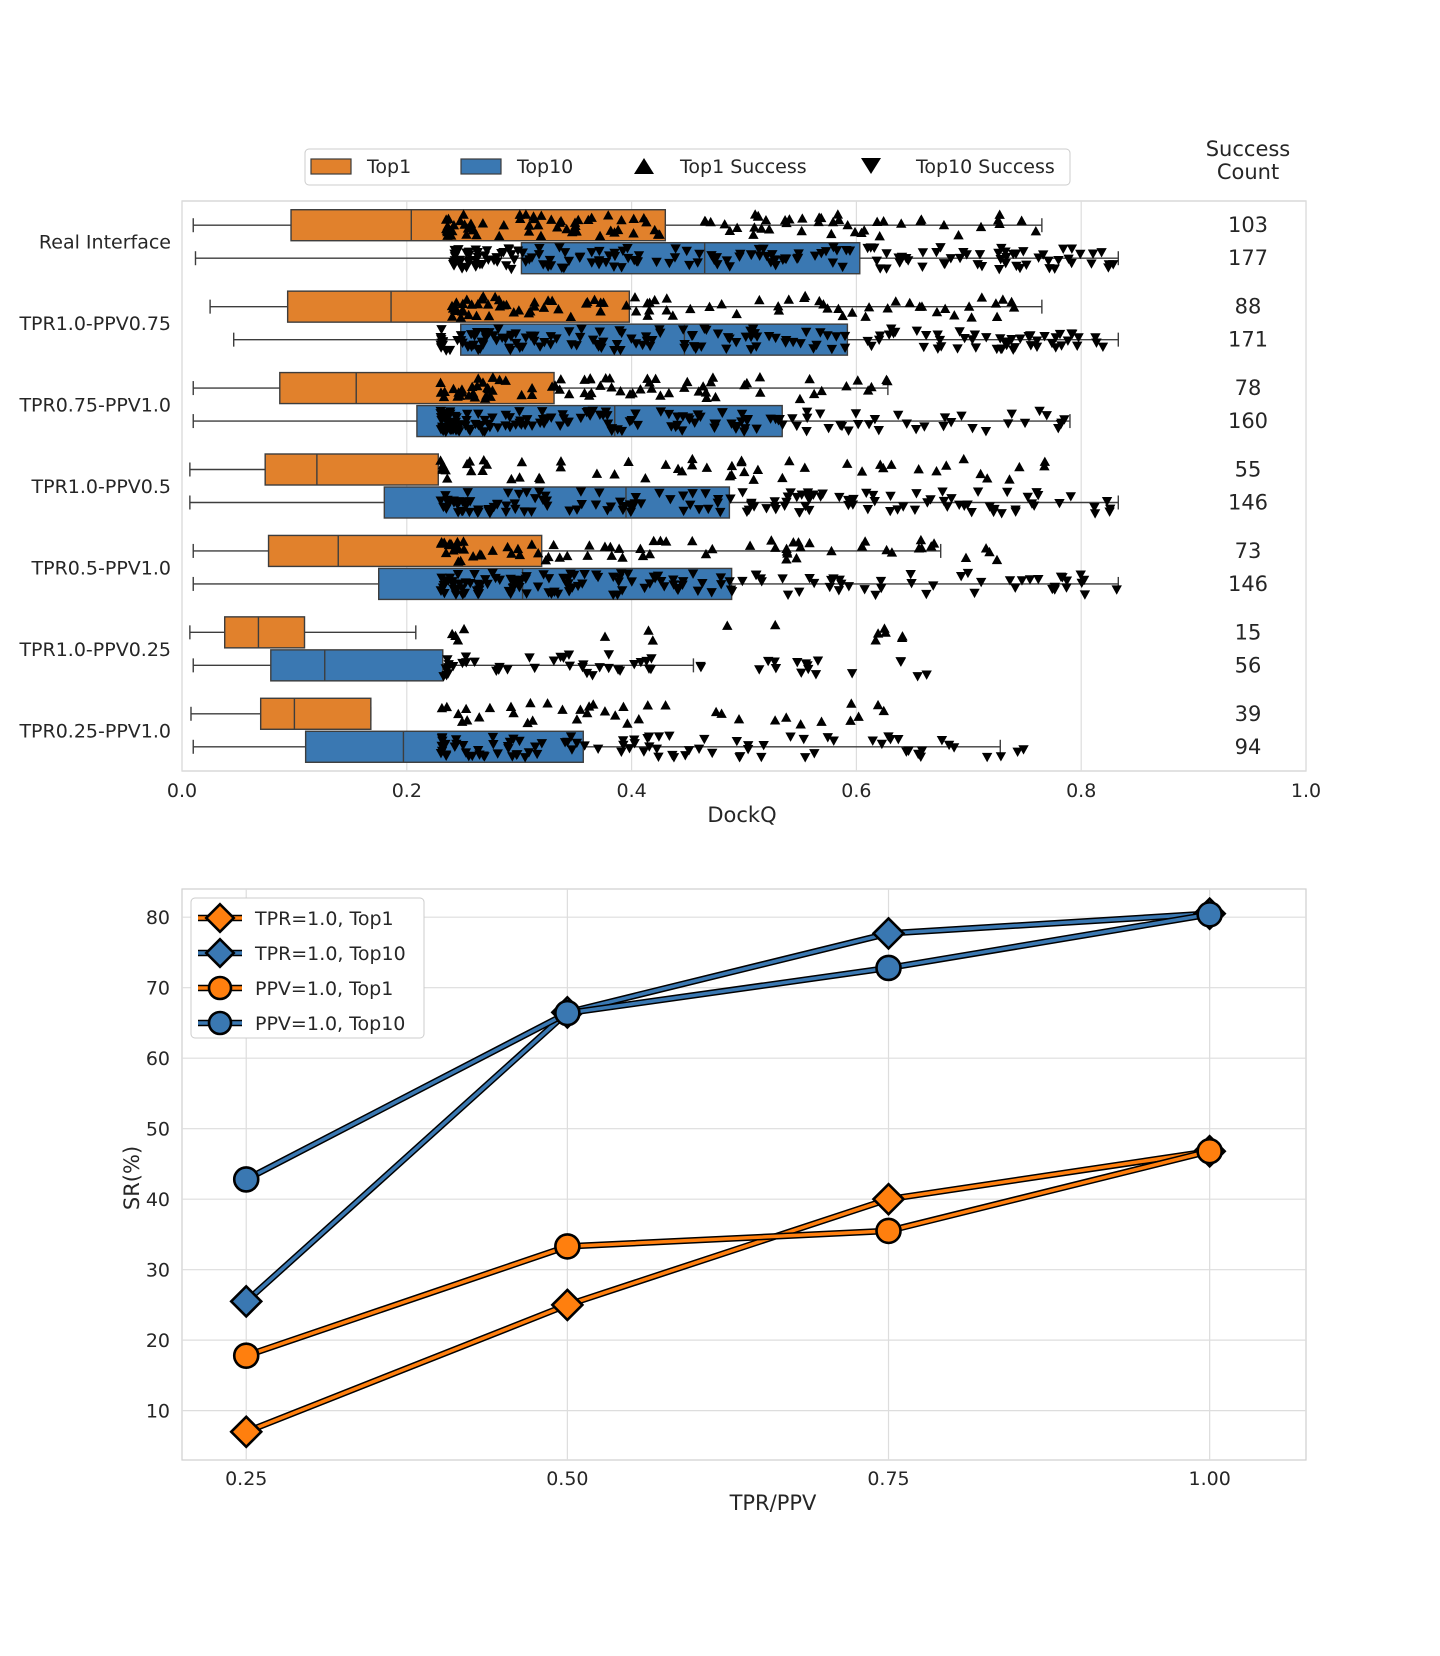  What do you see at coordinates (182, 791) in the screenshot?
I see `boxplot-x-tick-label: 0.0` at bounding box center [182, 791].